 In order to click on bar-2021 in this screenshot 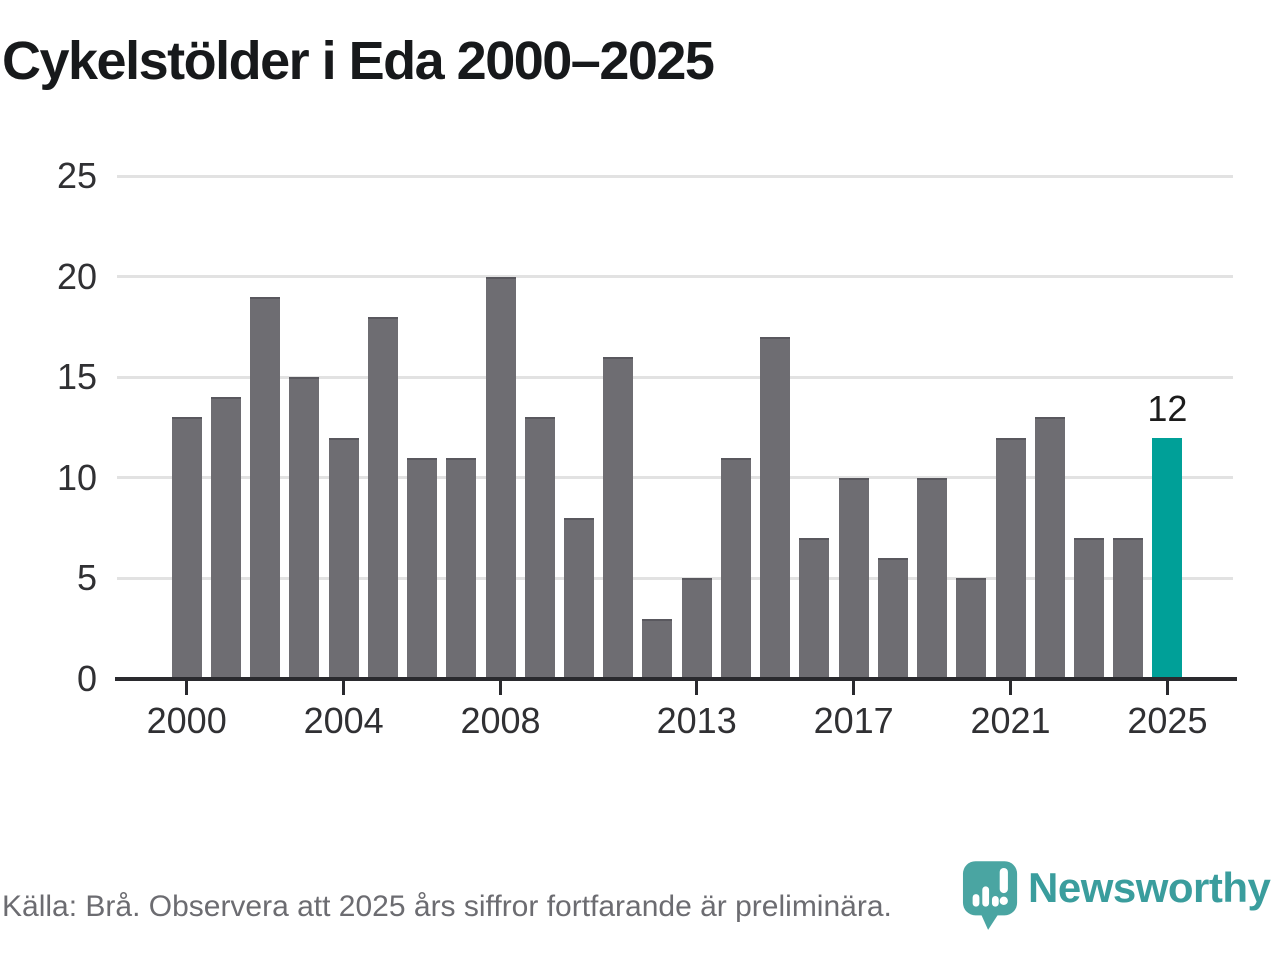, I will do `click(1010, 558)`.